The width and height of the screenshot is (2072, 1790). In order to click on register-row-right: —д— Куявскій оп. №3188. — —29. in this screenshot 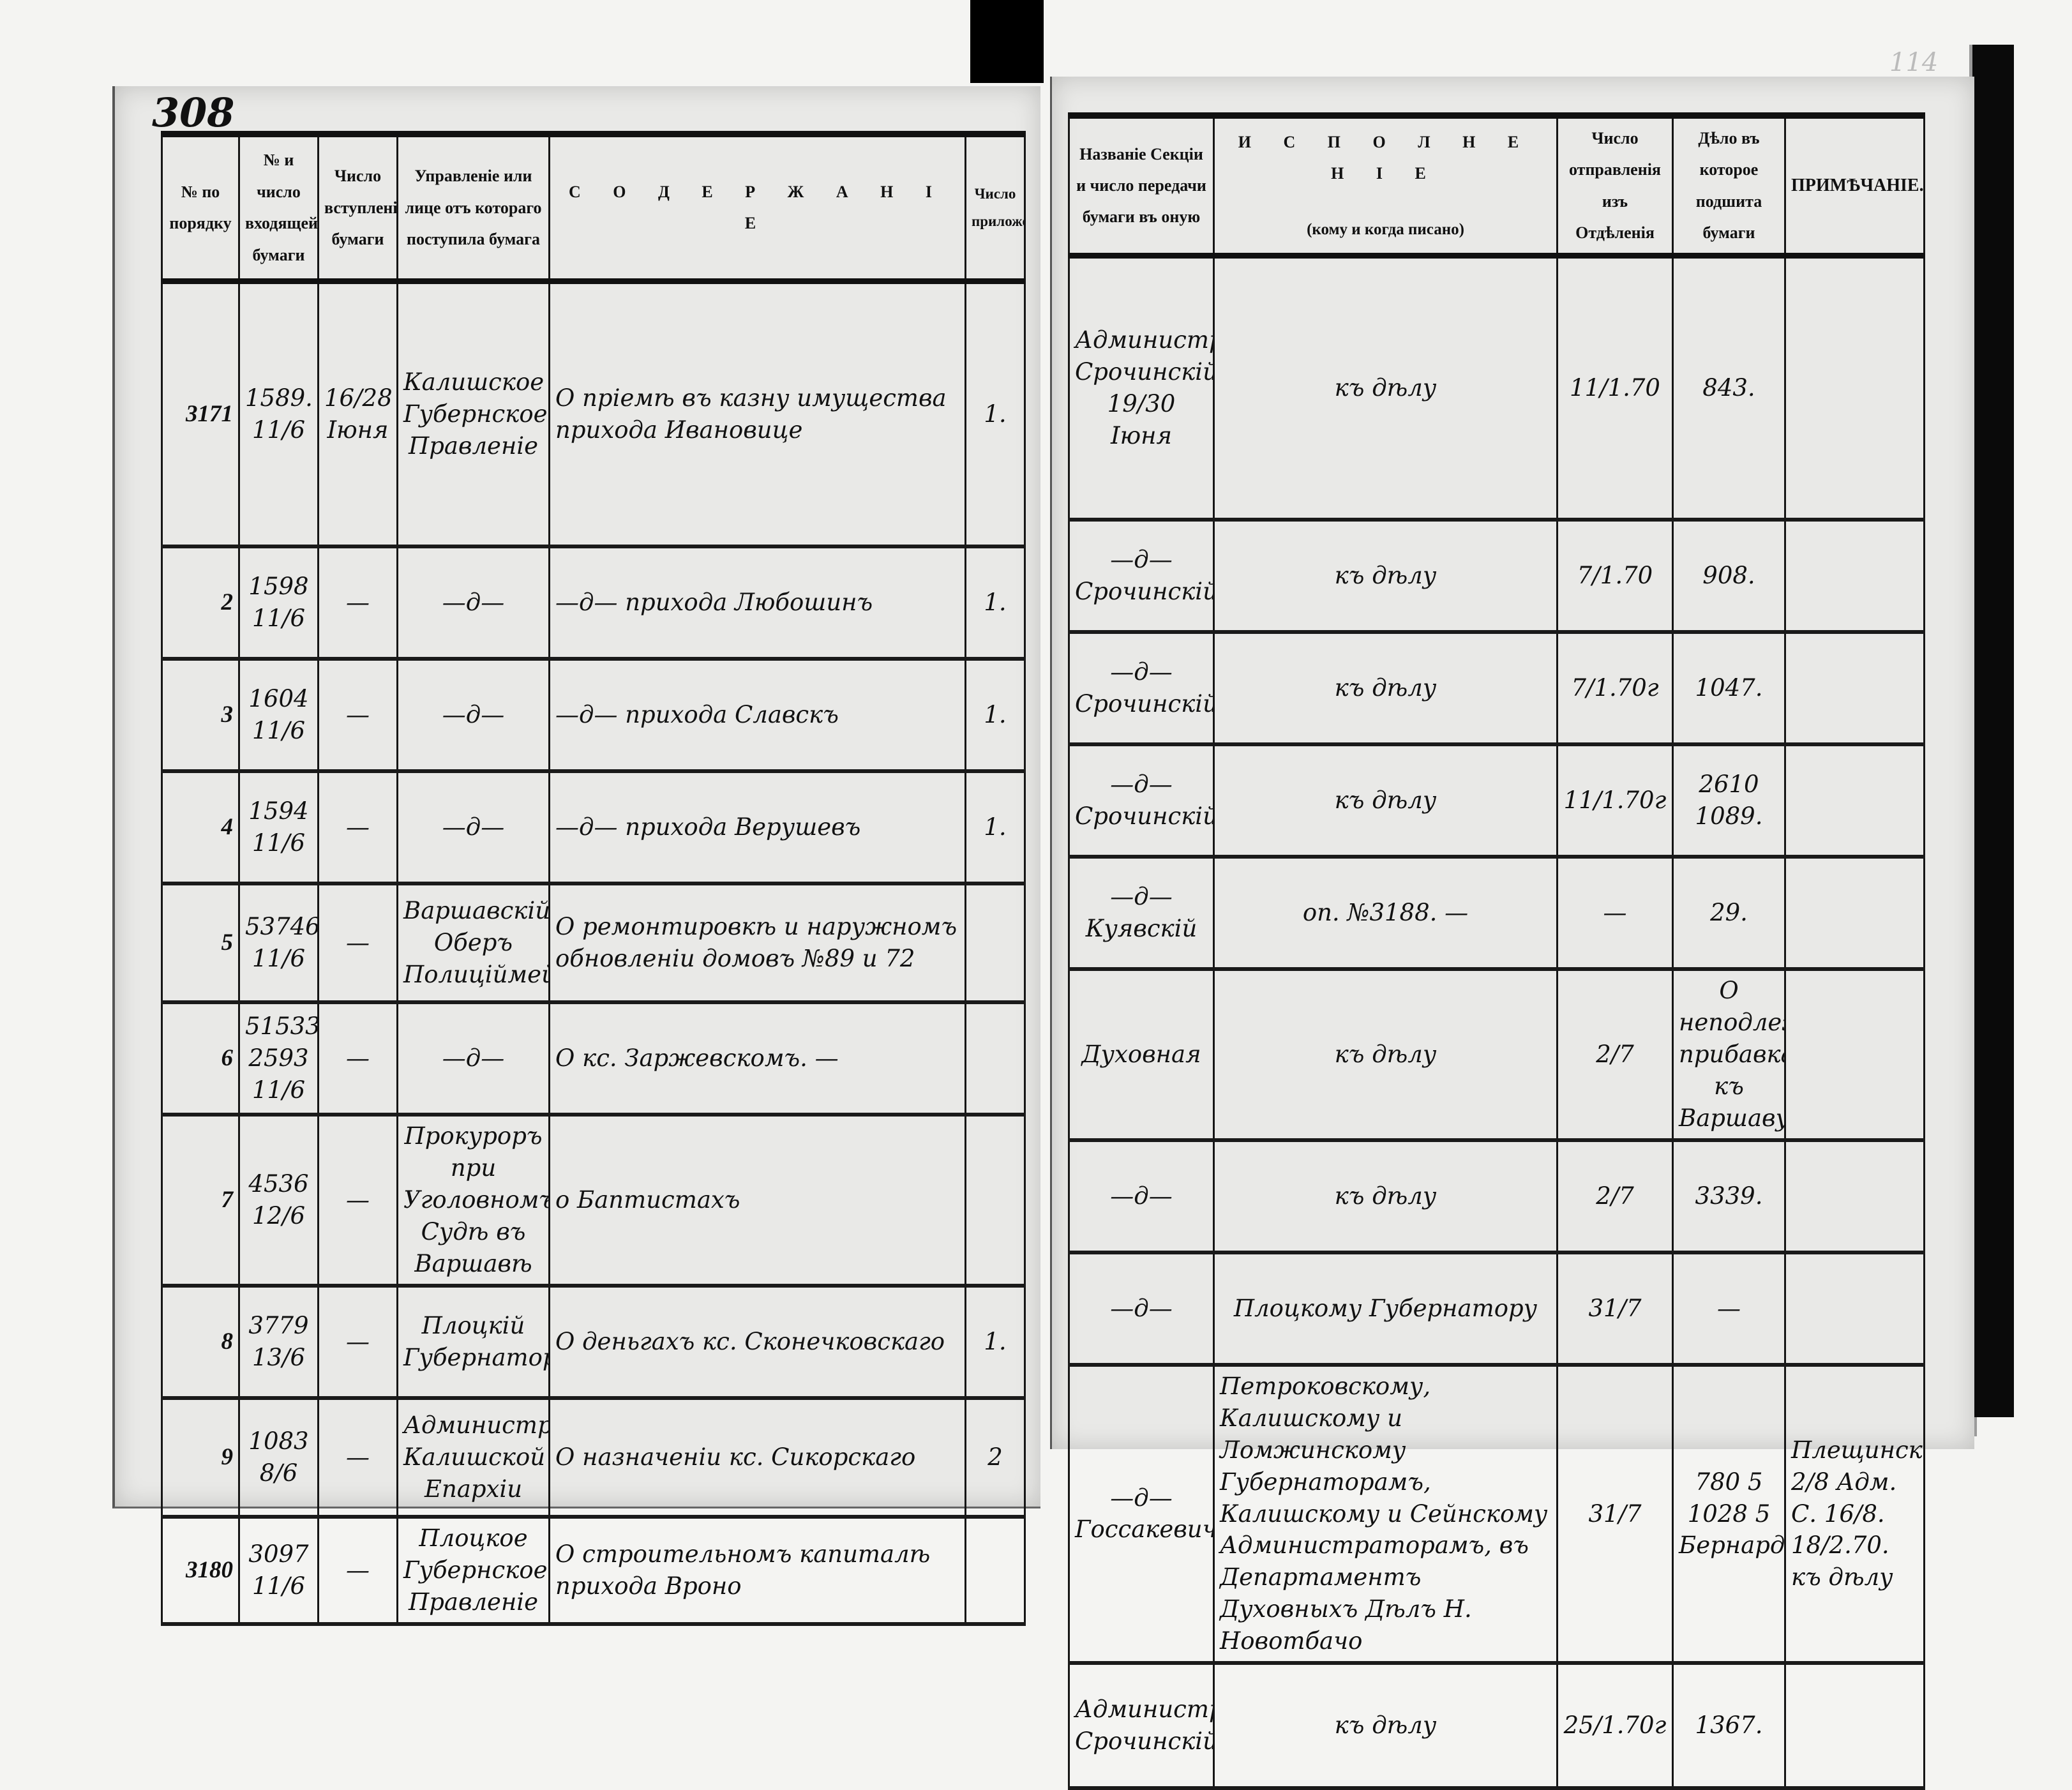, I will do `click(1497, 913)`.